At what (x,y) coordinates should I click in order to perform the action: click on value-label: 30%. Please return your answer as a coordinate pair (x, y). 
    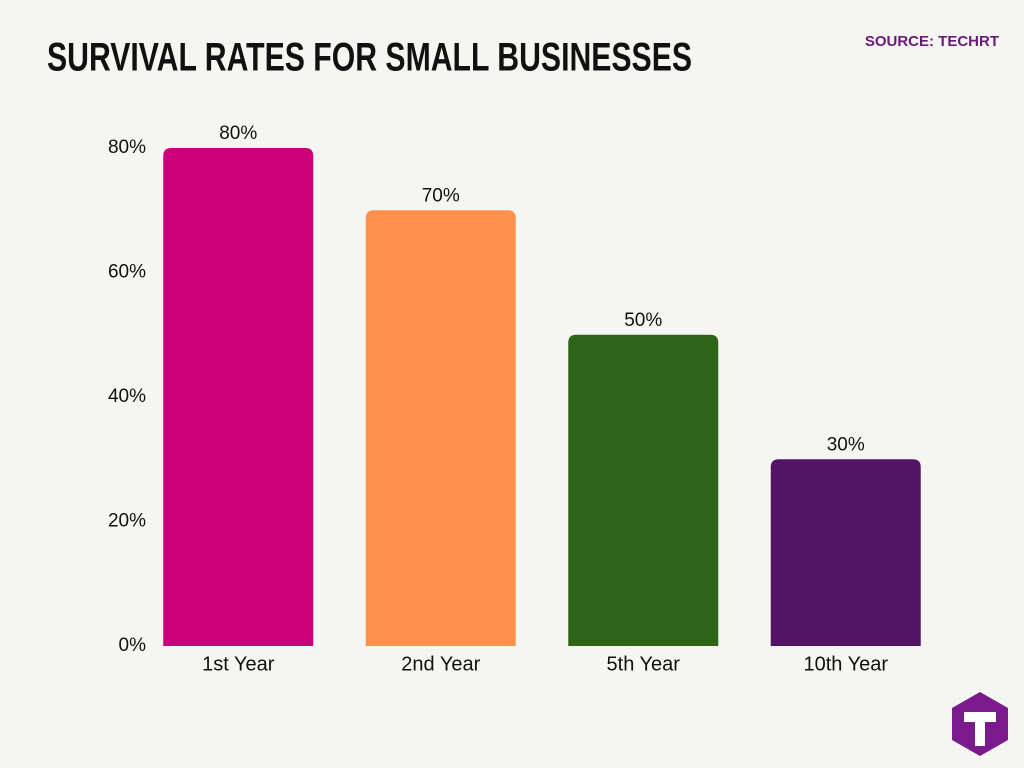
    Looking at the image, I should click on (846, 444).